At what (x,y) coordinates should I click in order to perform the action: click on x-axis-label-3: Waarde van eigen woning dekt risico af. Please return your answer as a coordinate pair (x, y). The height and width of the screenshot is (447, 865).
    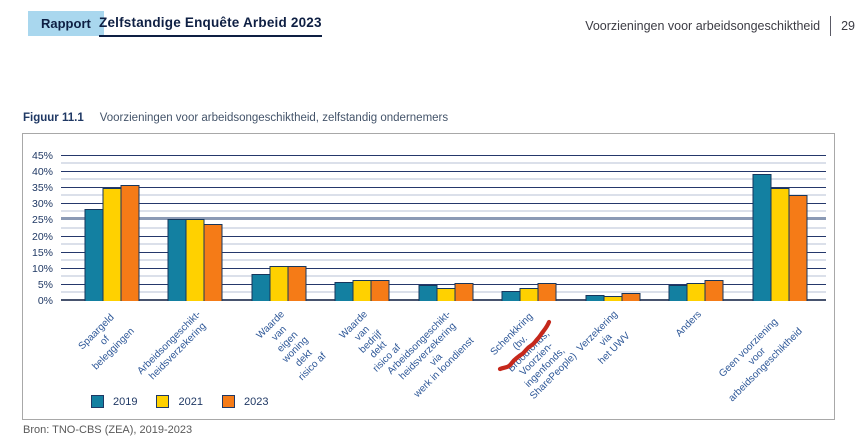
    Looking at the image, I should click on (291, 346).